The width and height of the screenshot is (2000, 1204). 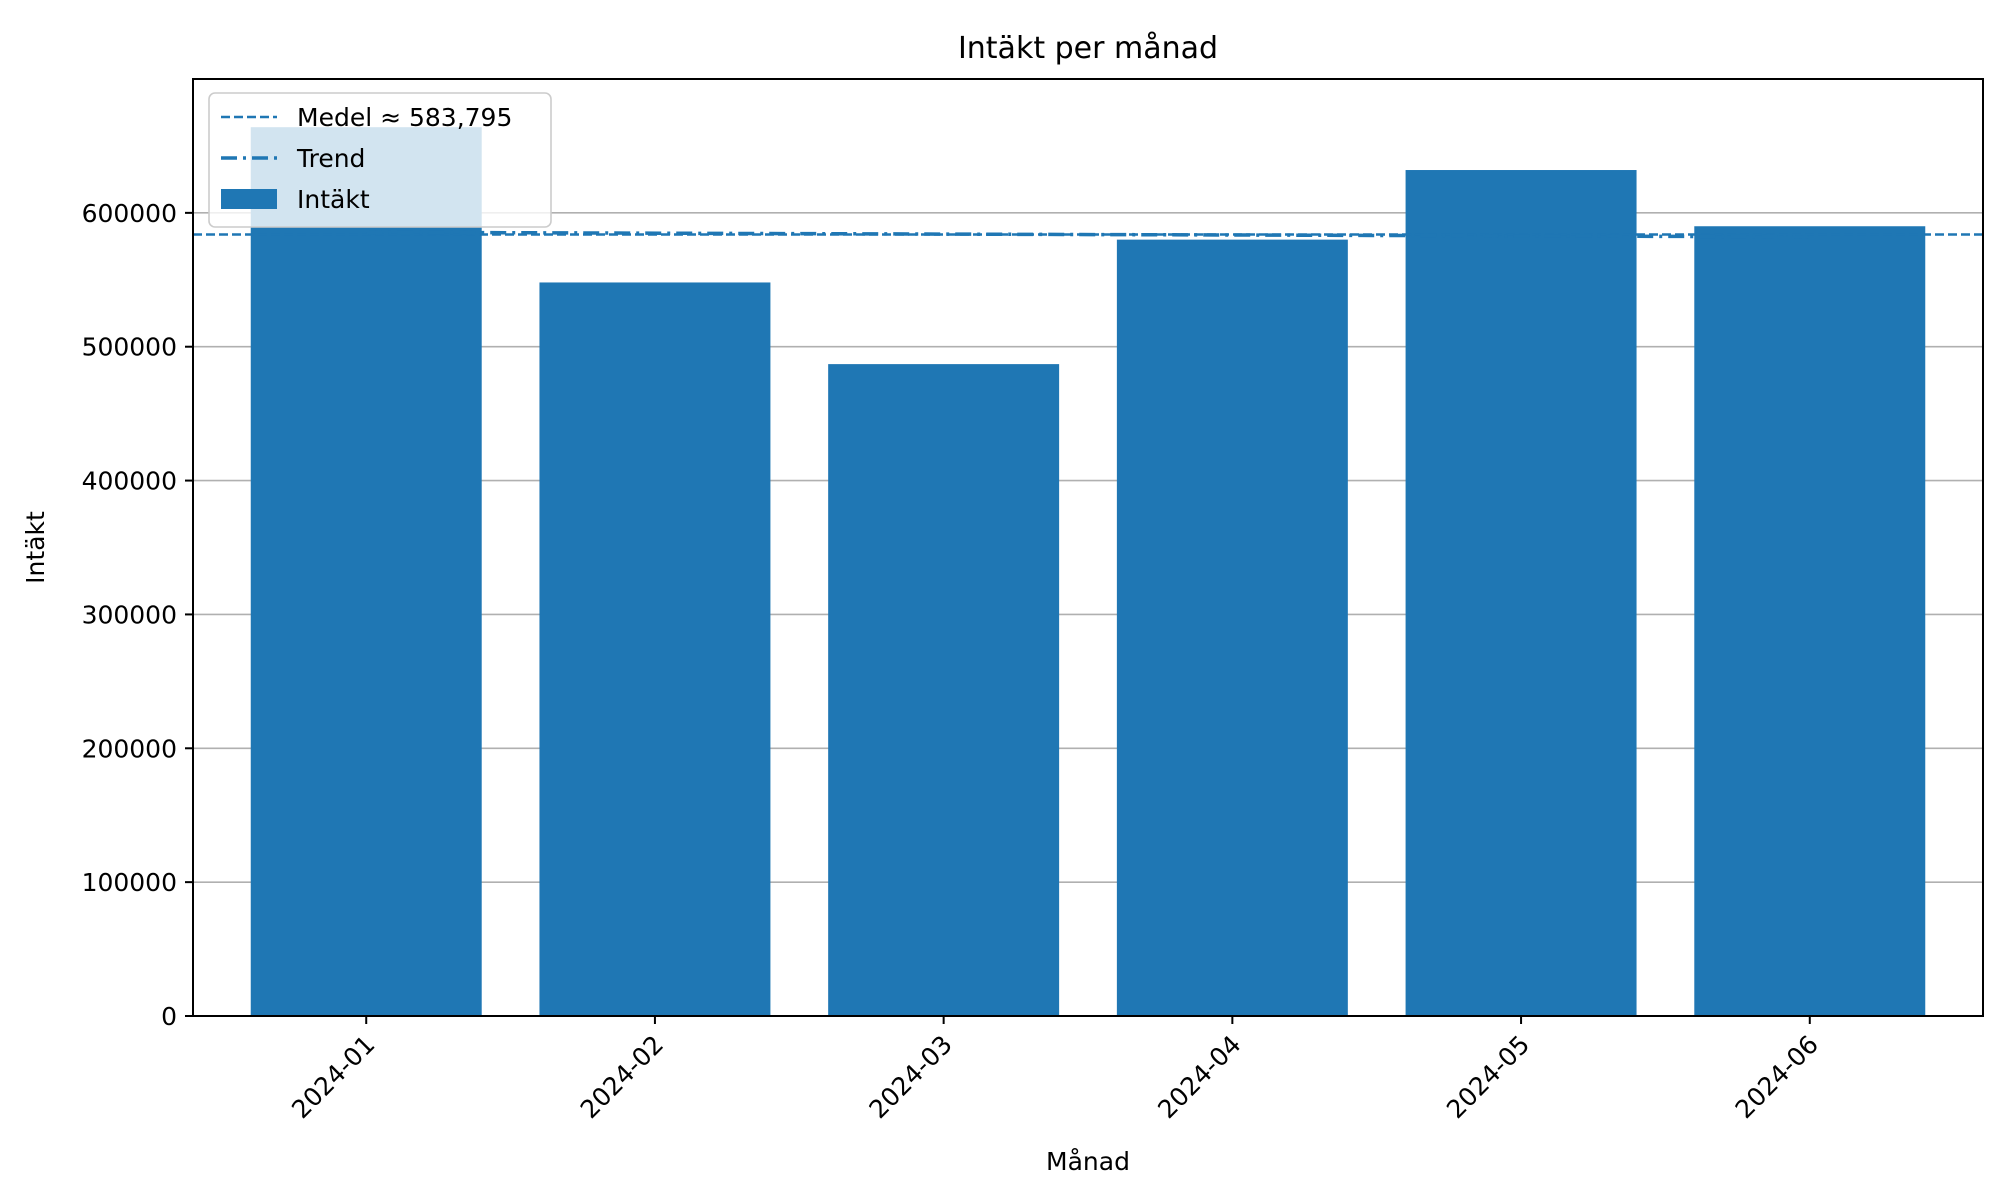 I want to click on legend-box, so click(x=380, y=160).